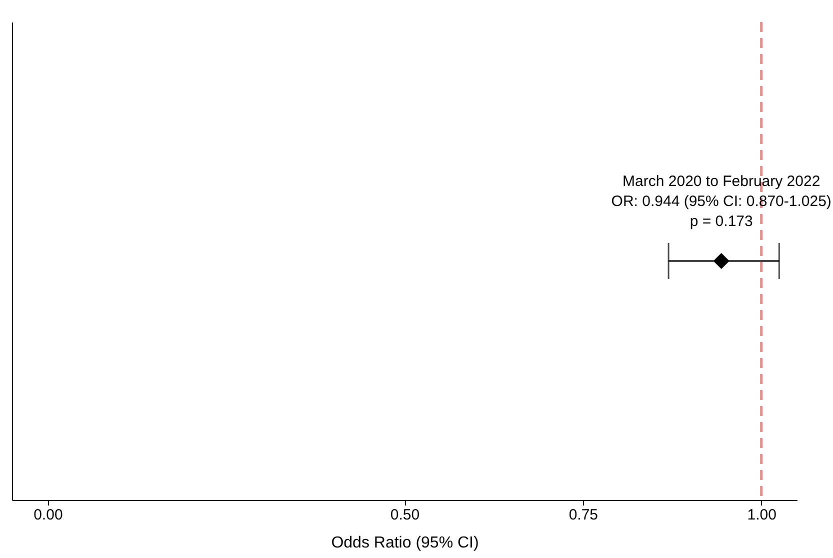 The image size is (833, 558). I want to click on x-axis-title: Odds Ratio (95% CI), so click(405, 543).